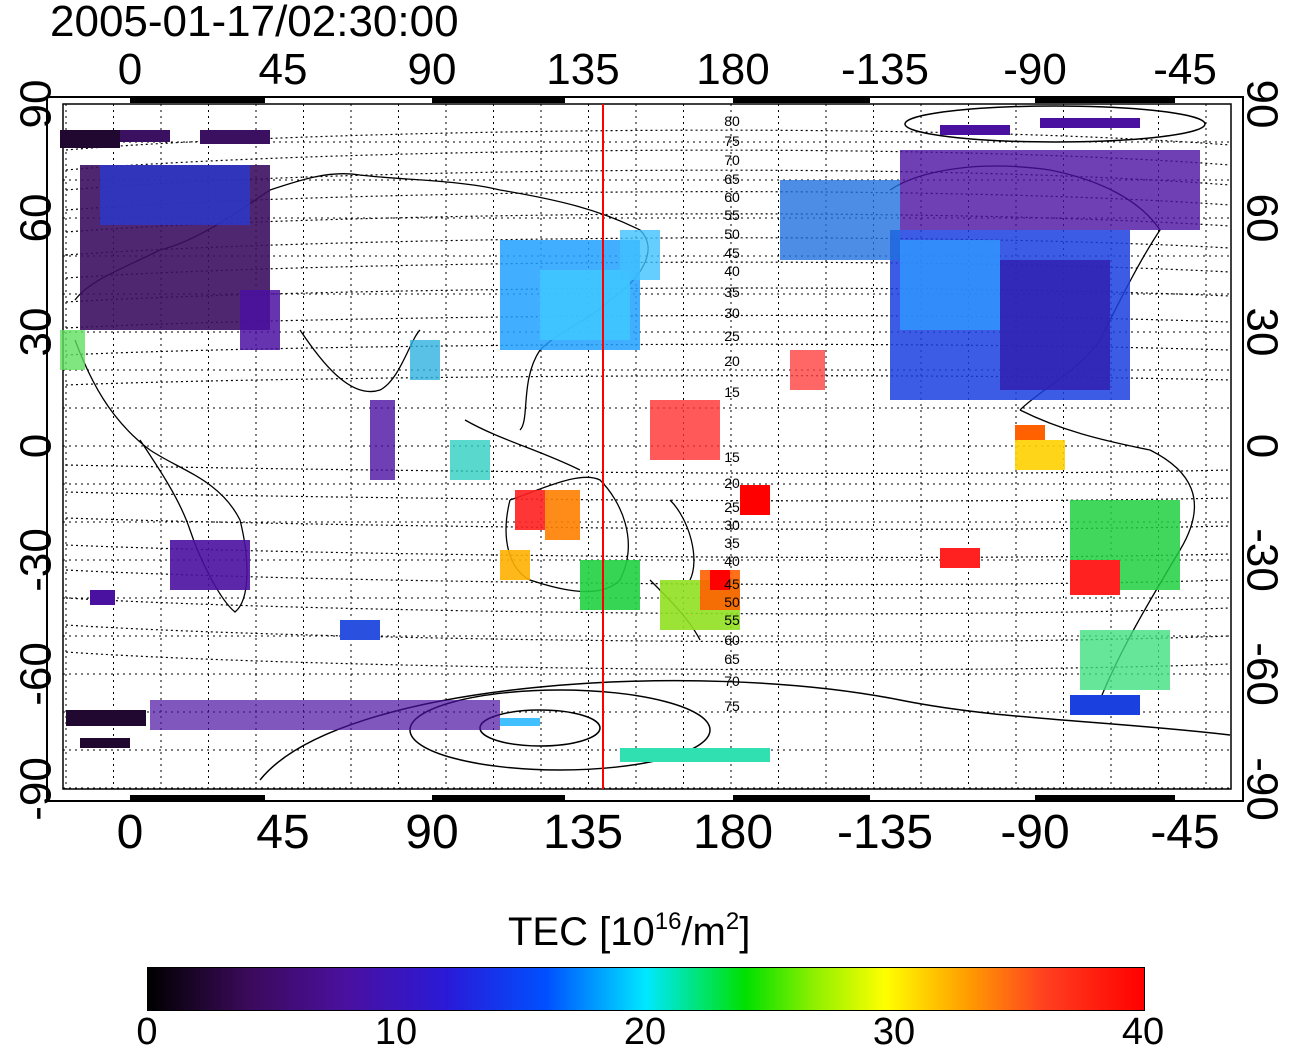 The height and width of the screenshot is (1057, 1292). Describe the element at coordinates (583, 832) in the screenshot. I see `bottom-lon-label: 135` at that location.